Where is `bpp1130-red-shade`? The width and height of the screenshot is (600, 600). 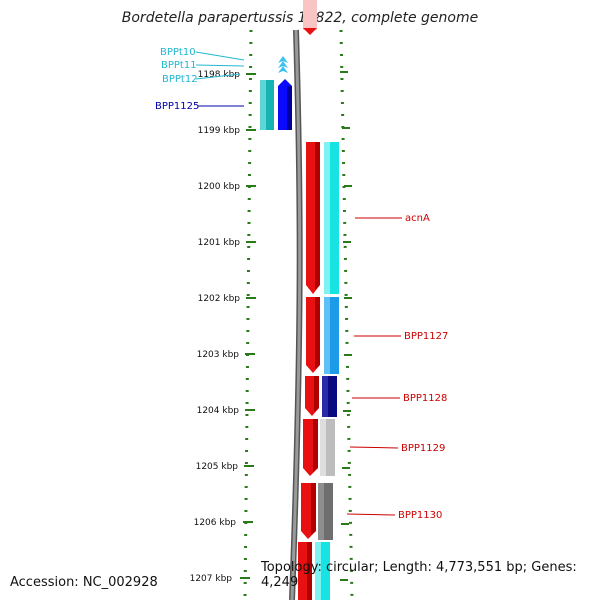 bpp1130-red-shade is located at coordinates (313, 509).